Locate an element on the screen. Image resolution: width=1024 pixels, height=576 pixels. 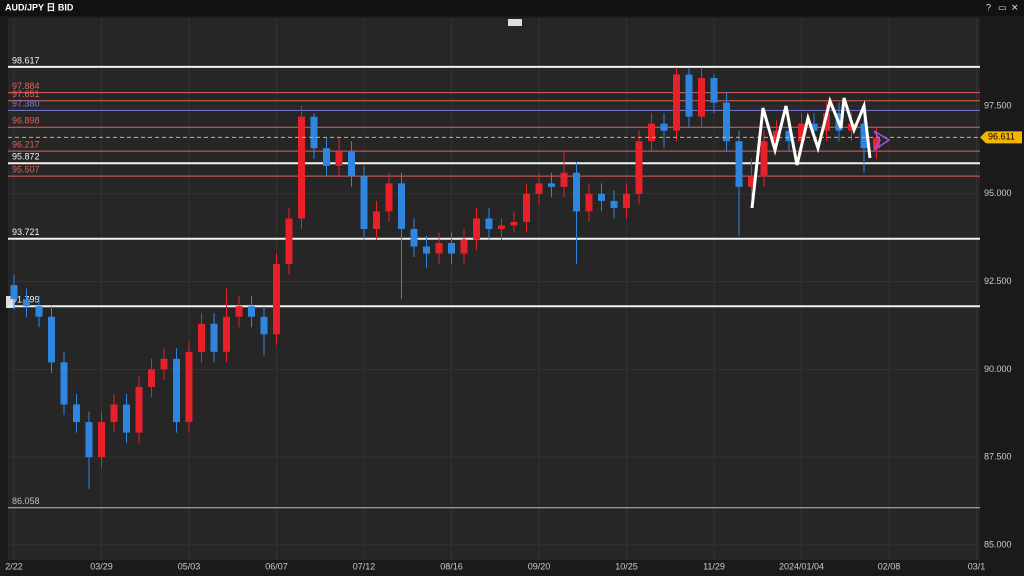
x-tick-label: 03/29 is located at coordinates (101, 566).